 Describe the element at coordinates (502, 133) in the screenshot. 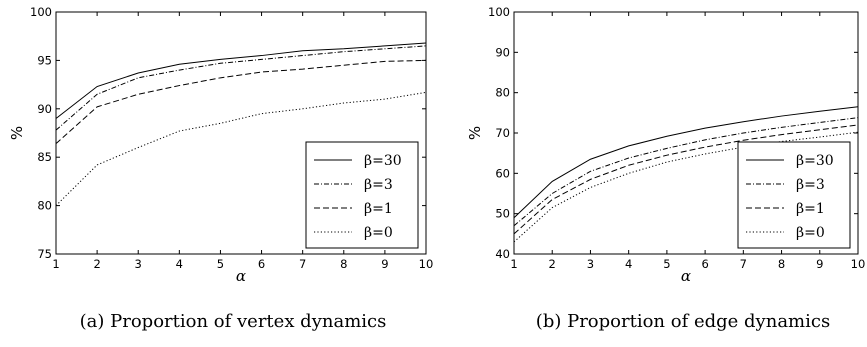

I see `y-tick-label: 70` at that location.